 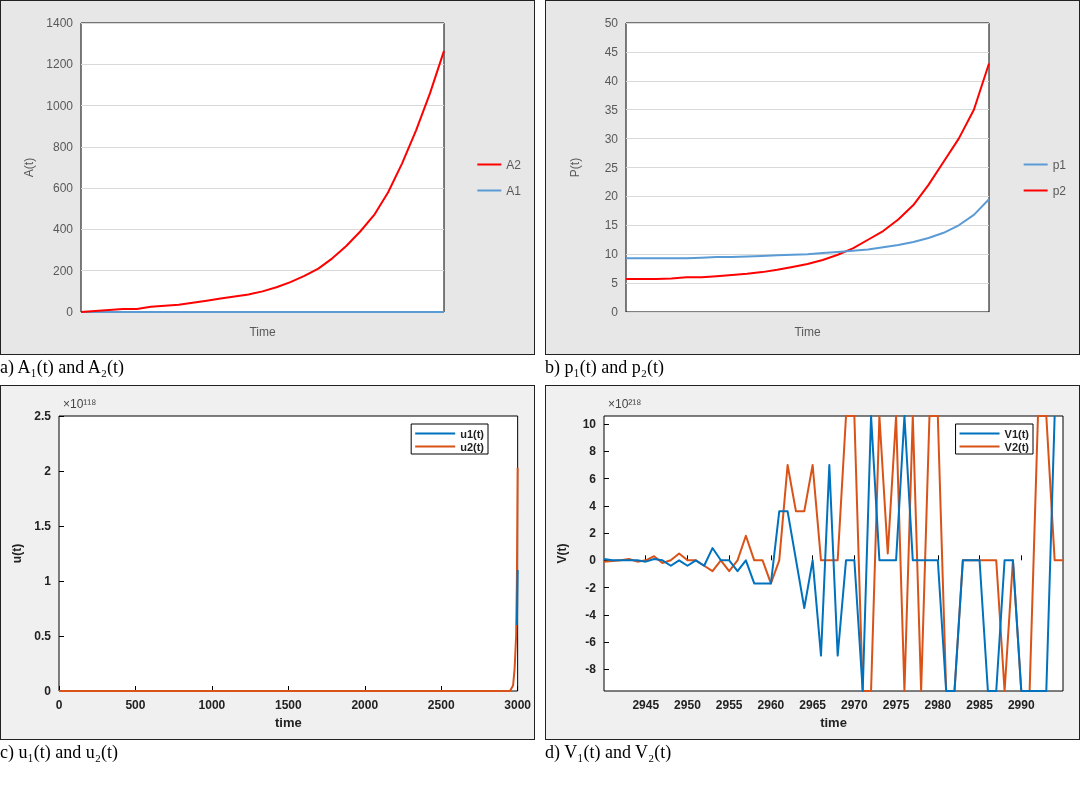 I want to click on y-tick-label: 200, so click(x=63, y=270).